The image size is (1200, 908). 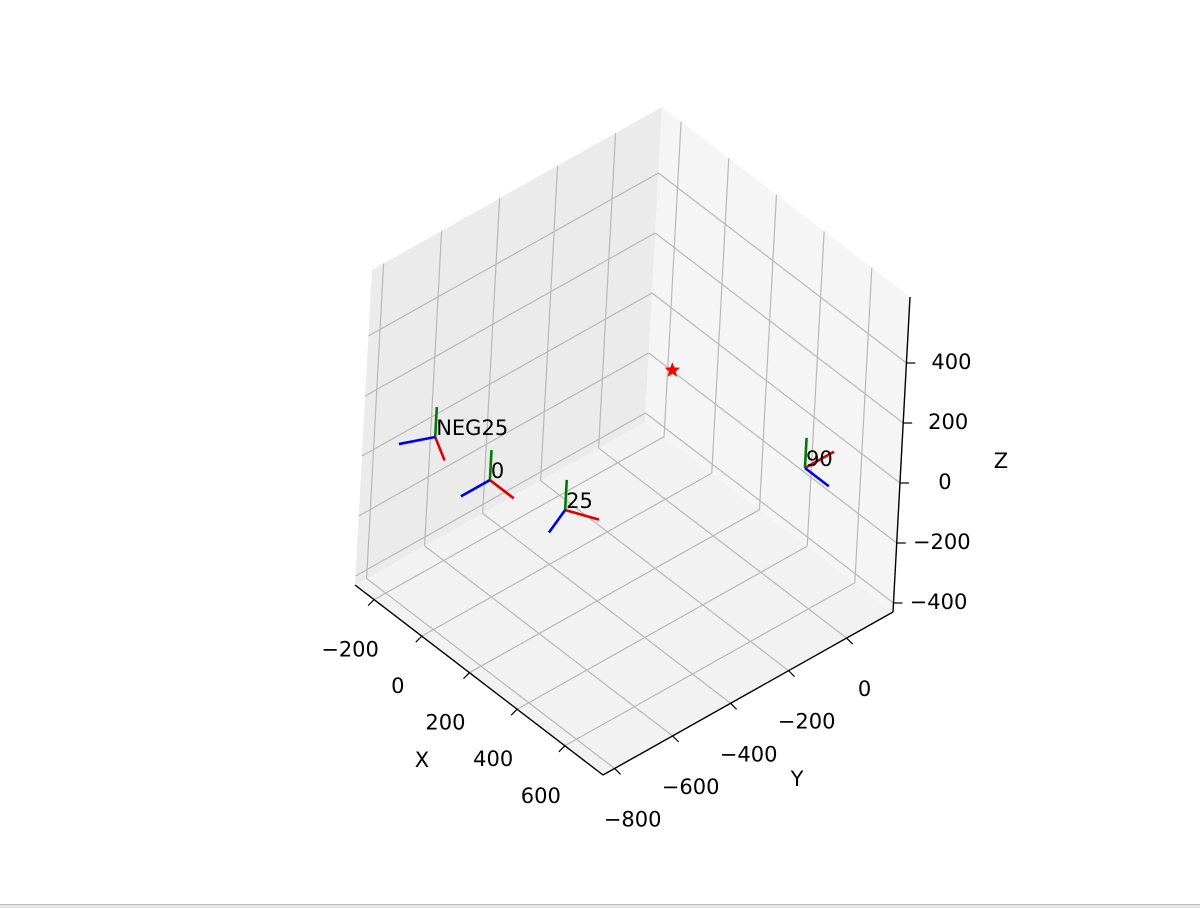 I want to click on y-tick-label: −400, so click(x=749, y=754).